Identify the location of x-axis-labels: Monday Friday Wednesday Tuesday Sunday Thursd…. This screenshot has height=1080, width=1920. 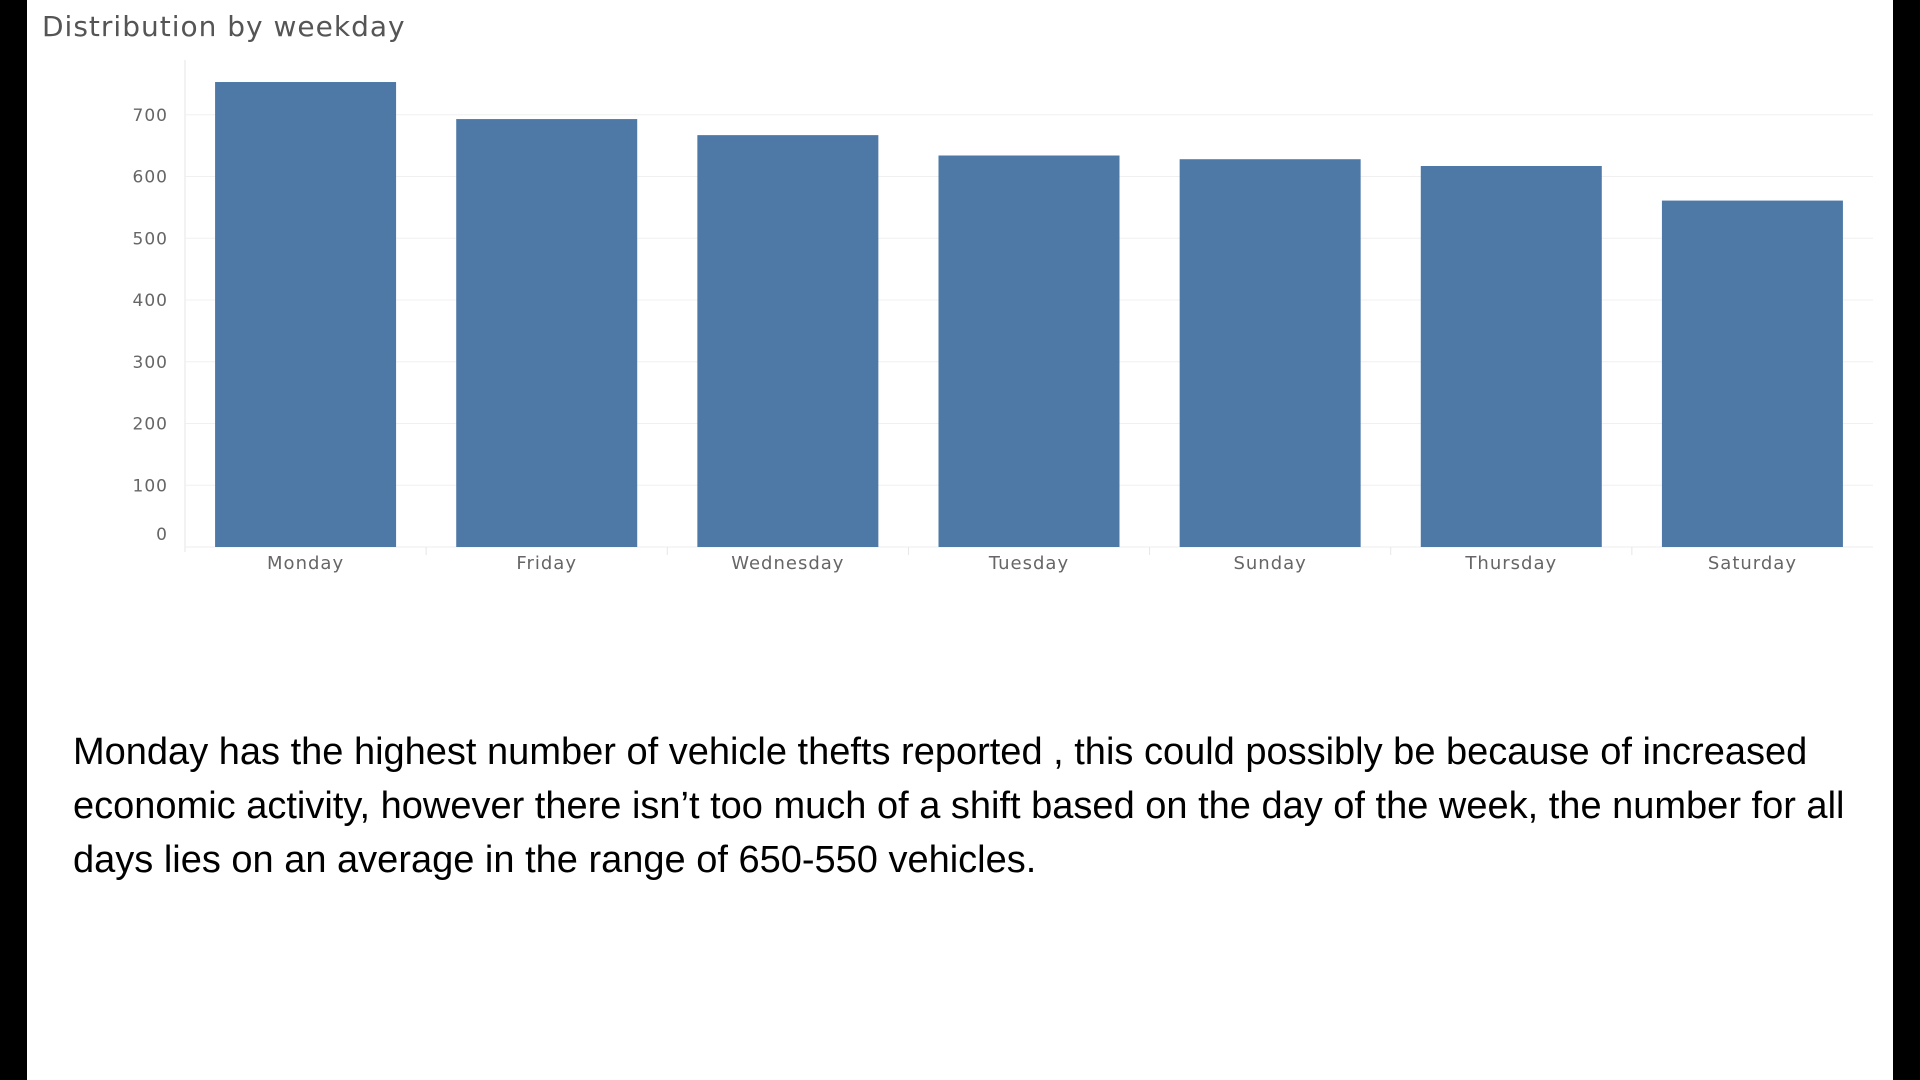
(1032, 563).